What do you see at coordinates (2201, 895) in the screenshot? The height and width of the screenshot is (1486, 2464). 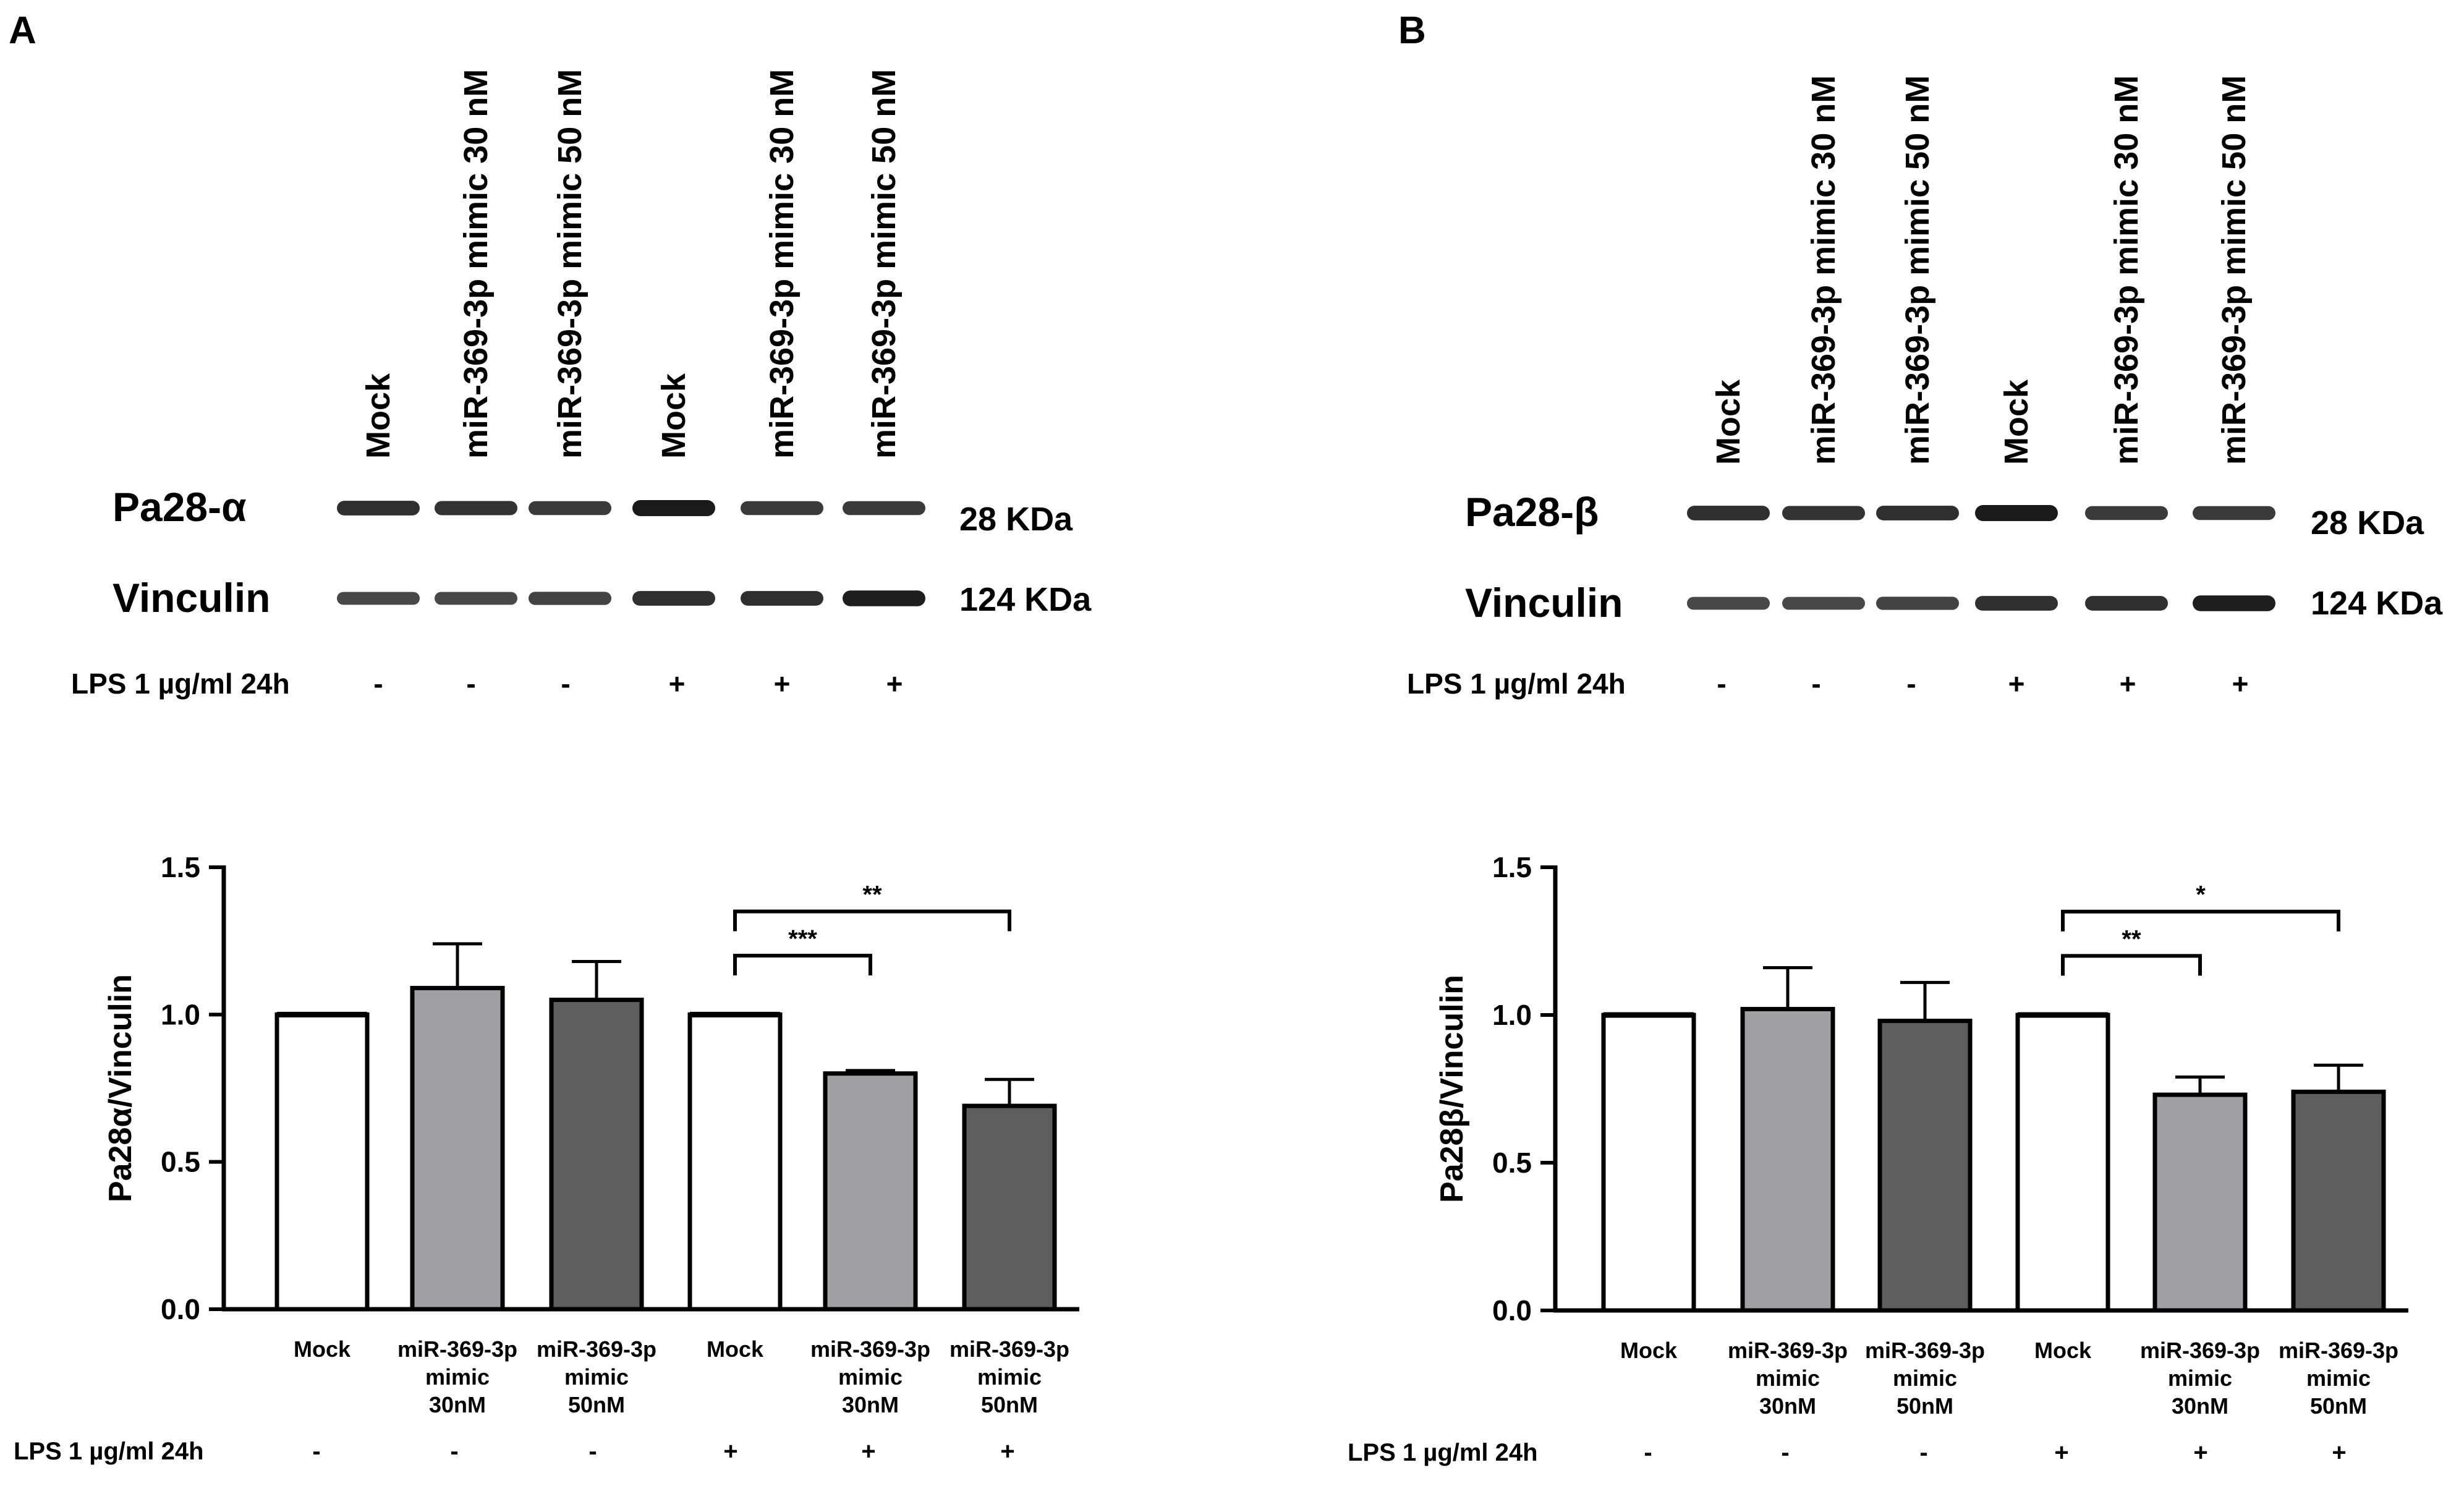 I see `significance-label: *` at bounding box center [2201, 895].